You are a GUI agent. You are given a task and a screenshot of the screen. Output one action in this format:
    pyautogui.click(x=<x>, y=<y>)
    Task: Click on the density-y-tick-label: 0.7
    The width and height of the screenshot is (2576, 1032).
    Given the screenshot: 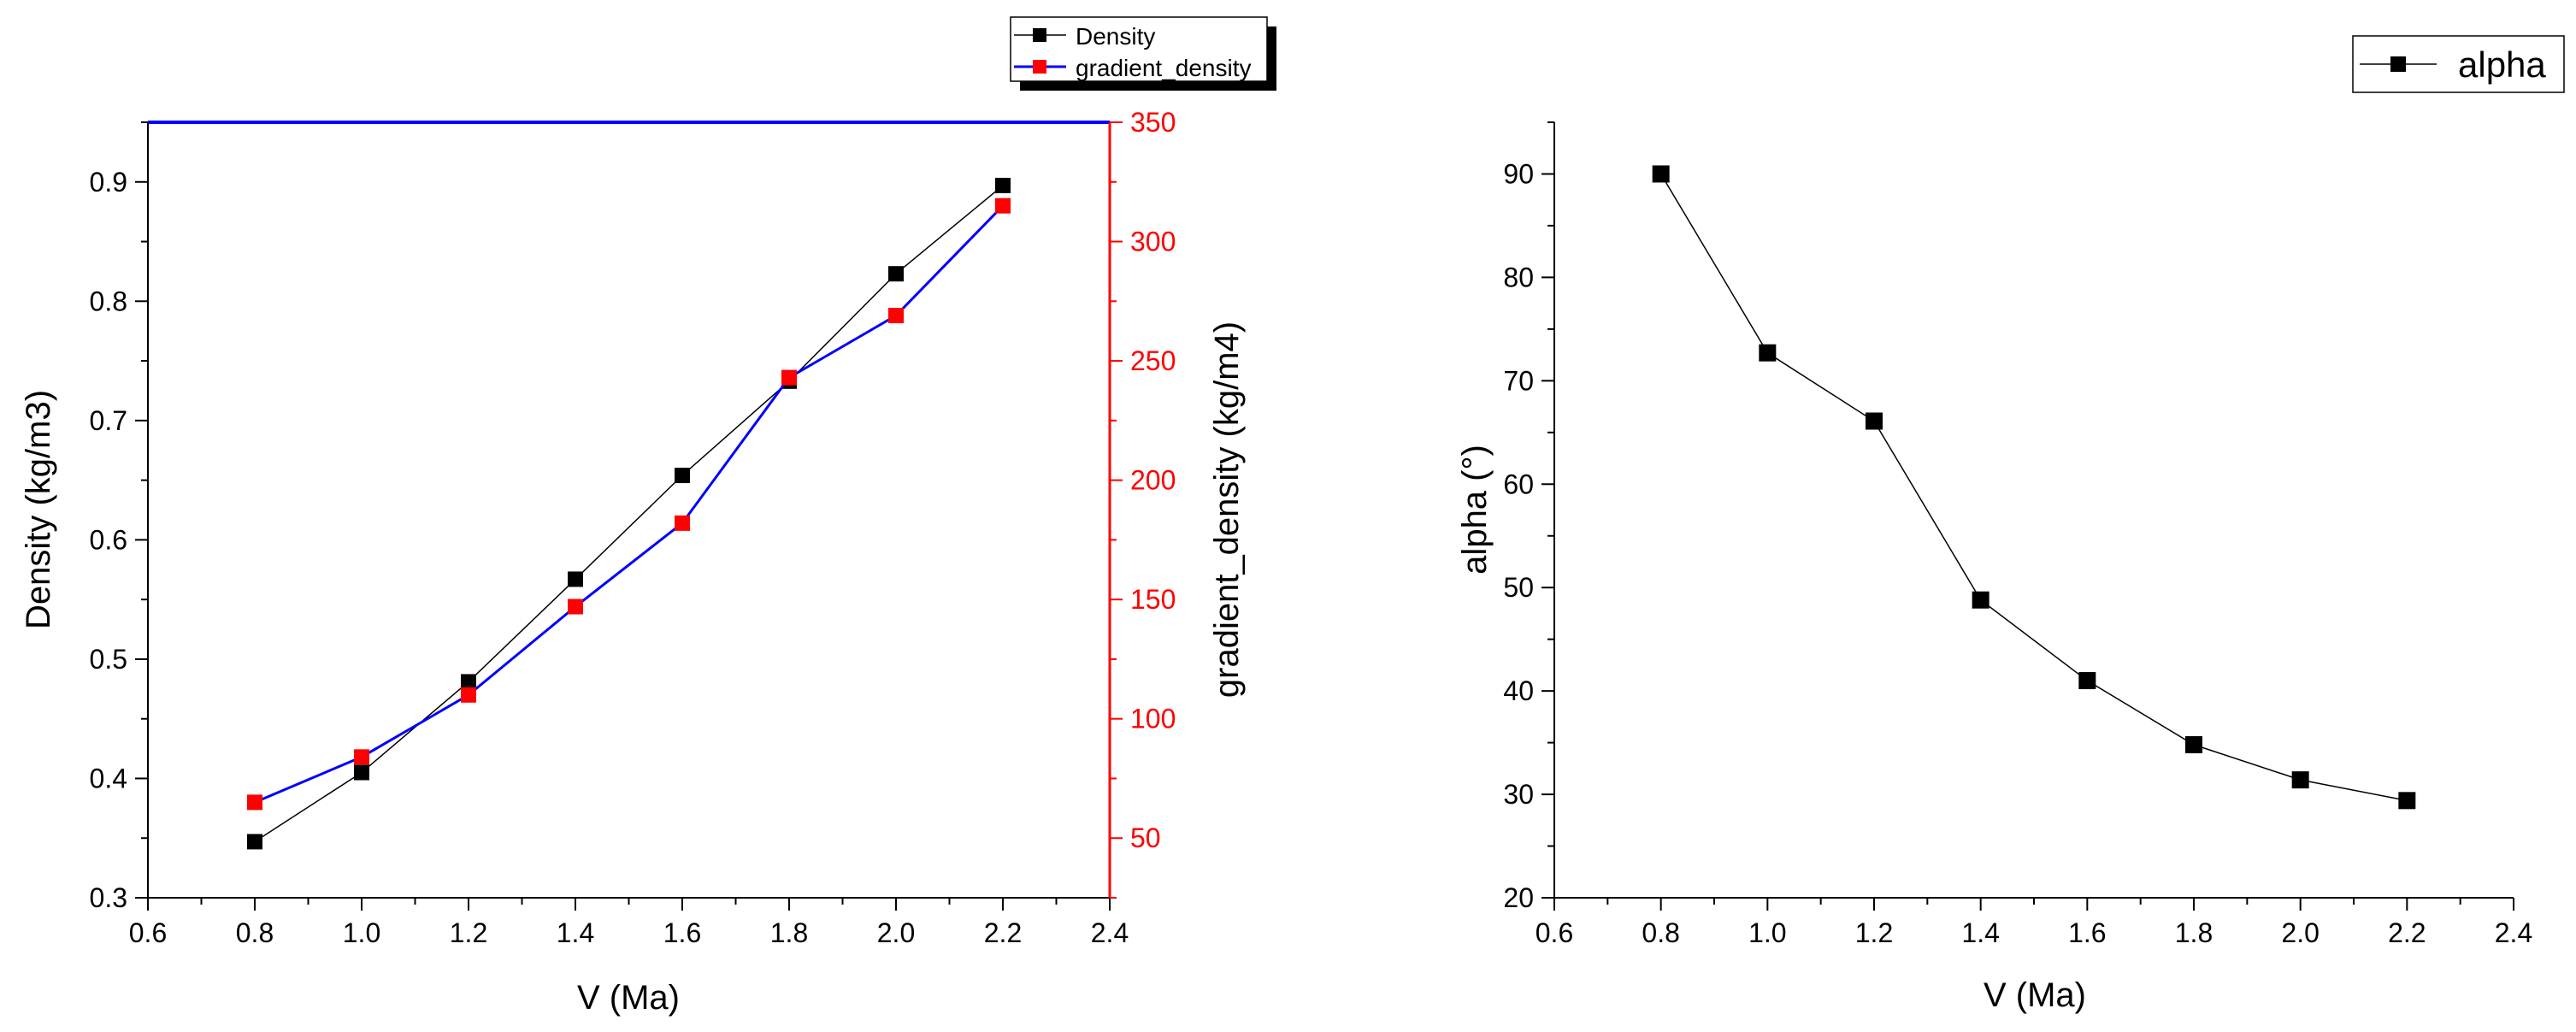 What is the action you would take?
    pyautogui.click(x=108, y=420)
    